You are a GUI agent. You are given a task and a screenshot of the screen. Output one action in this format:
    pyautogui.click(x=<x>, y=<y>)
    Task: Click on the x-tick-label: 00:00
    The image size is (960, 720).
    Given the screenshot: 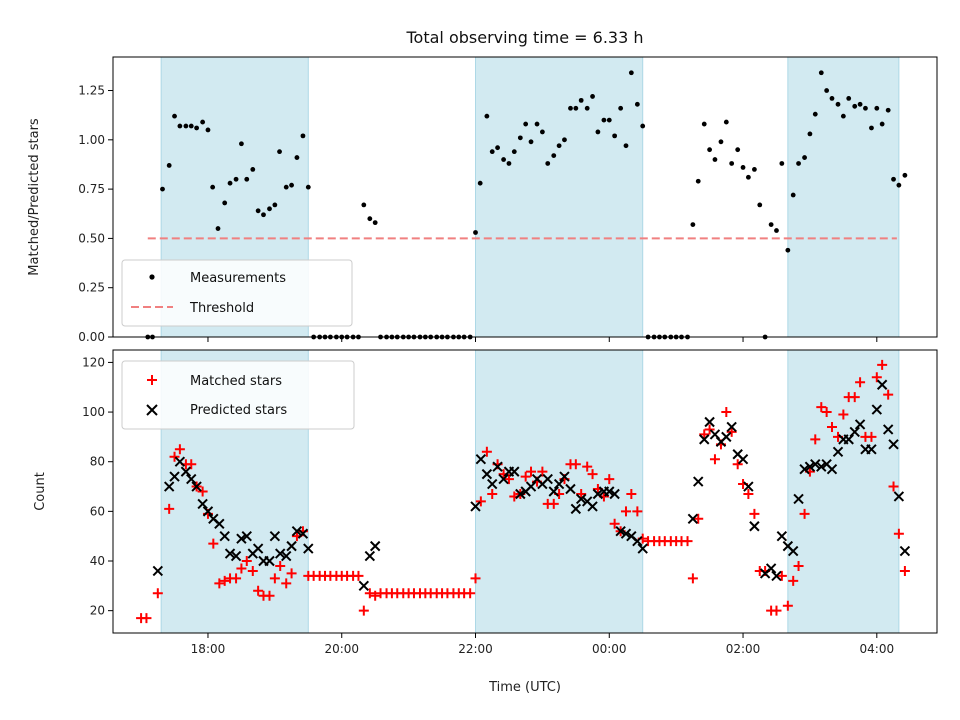 What is the action you would take?
    pyautogui.click(x=609, y=649)
    